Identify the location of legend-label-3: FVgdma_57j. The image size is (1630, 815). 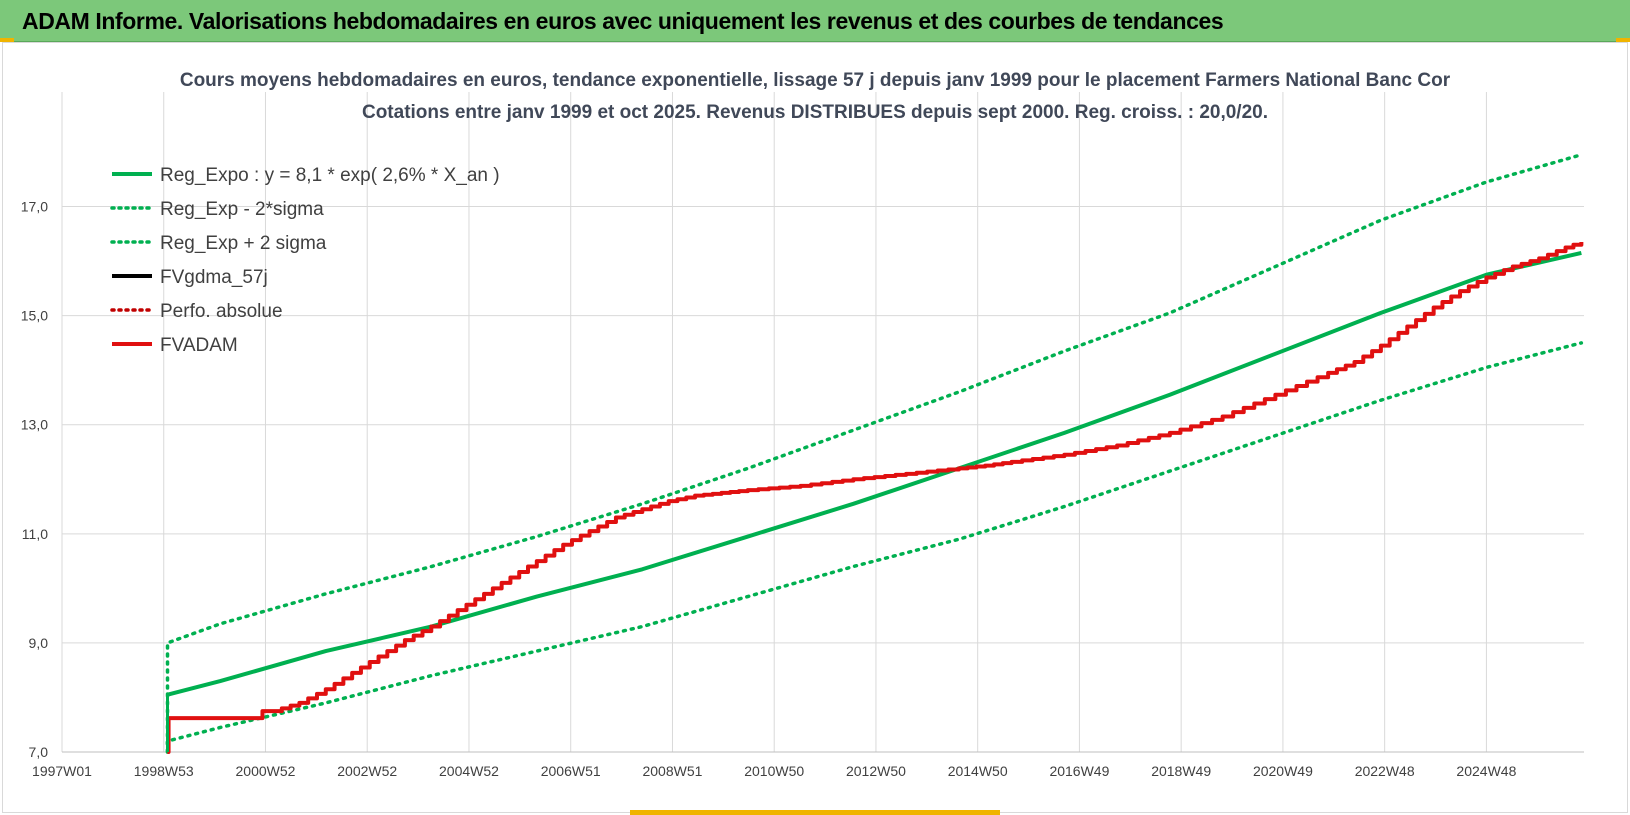
(214, 277).